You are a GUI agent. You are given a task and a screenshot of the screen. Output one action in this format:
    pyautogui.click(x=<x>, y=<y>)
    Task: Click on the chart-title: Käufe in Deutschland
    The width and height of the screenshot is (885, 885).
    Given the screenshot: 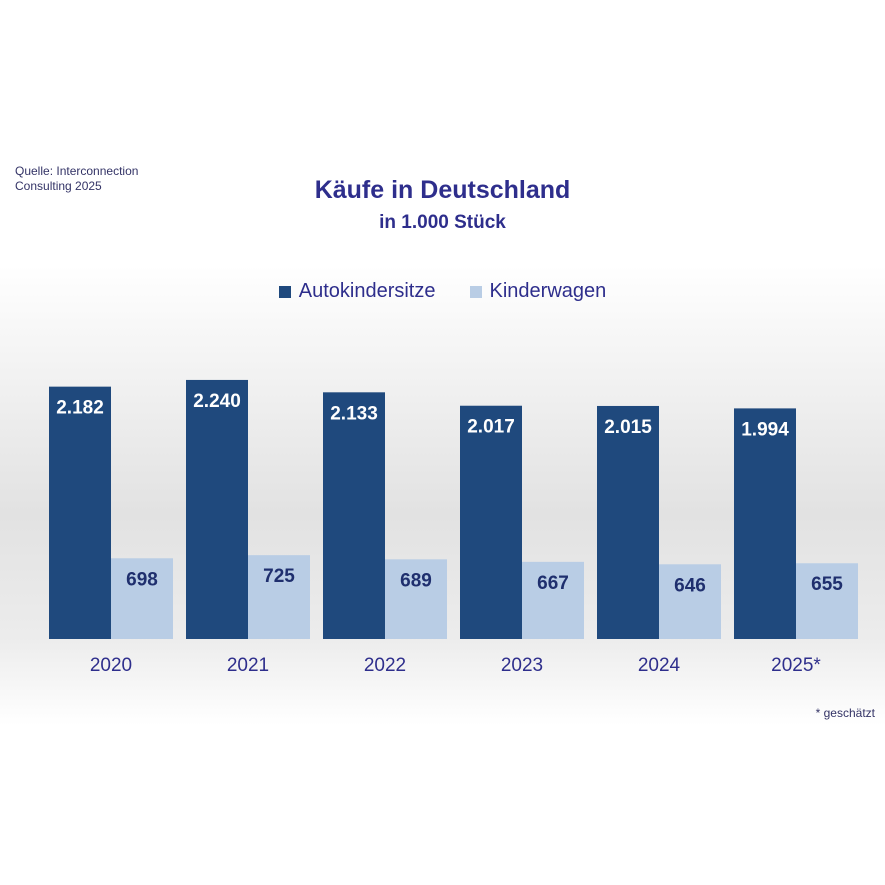 What is the action you would take?
    pyautogui.click(x=442, y=190)
    